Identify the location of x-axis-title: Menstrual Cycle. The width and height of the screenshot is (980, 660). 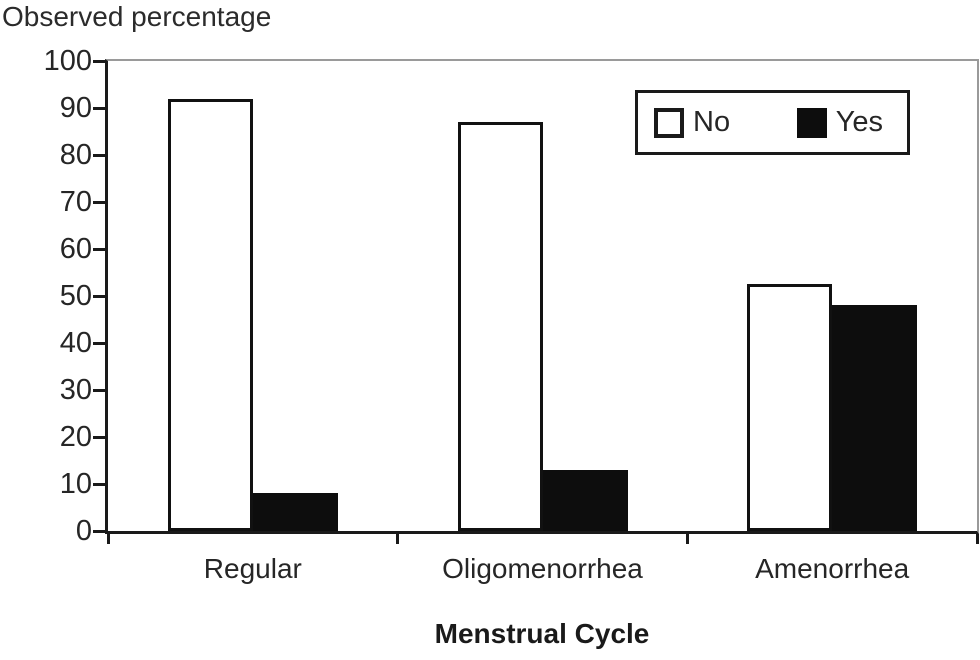
(542, 633).